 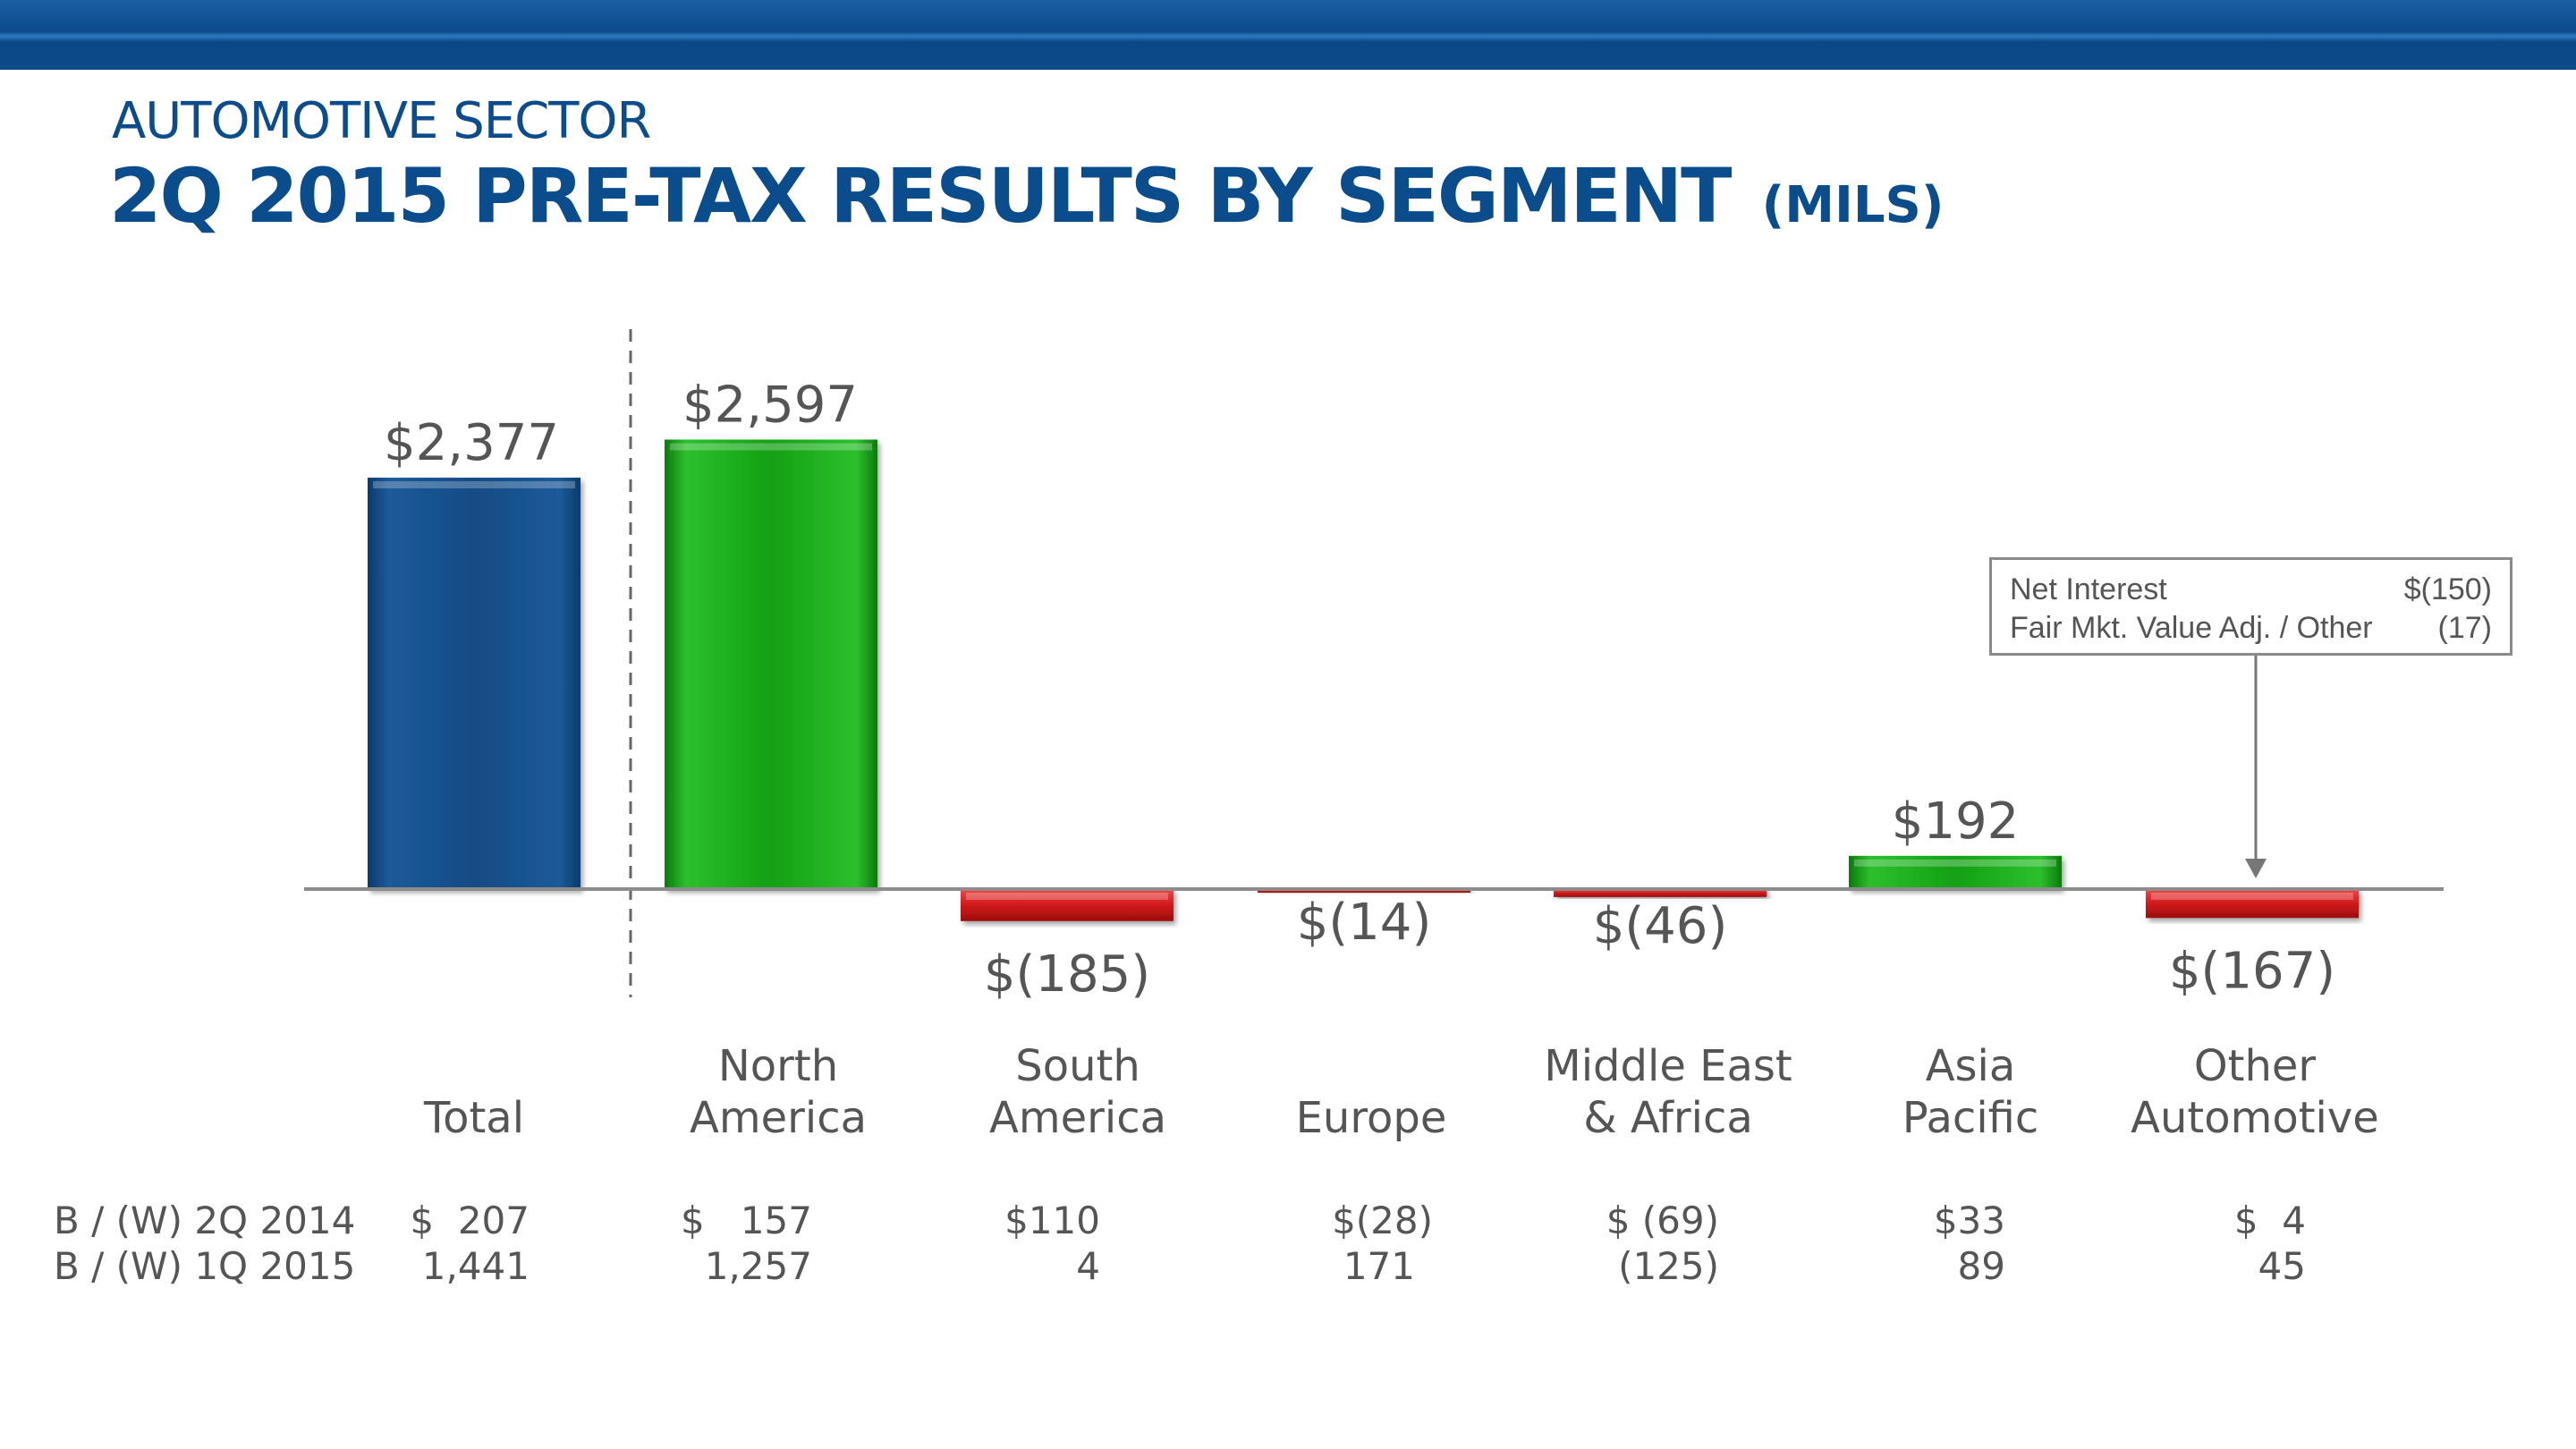 I want to click on data-label-total: $2,377, so click(x=471, y=443).